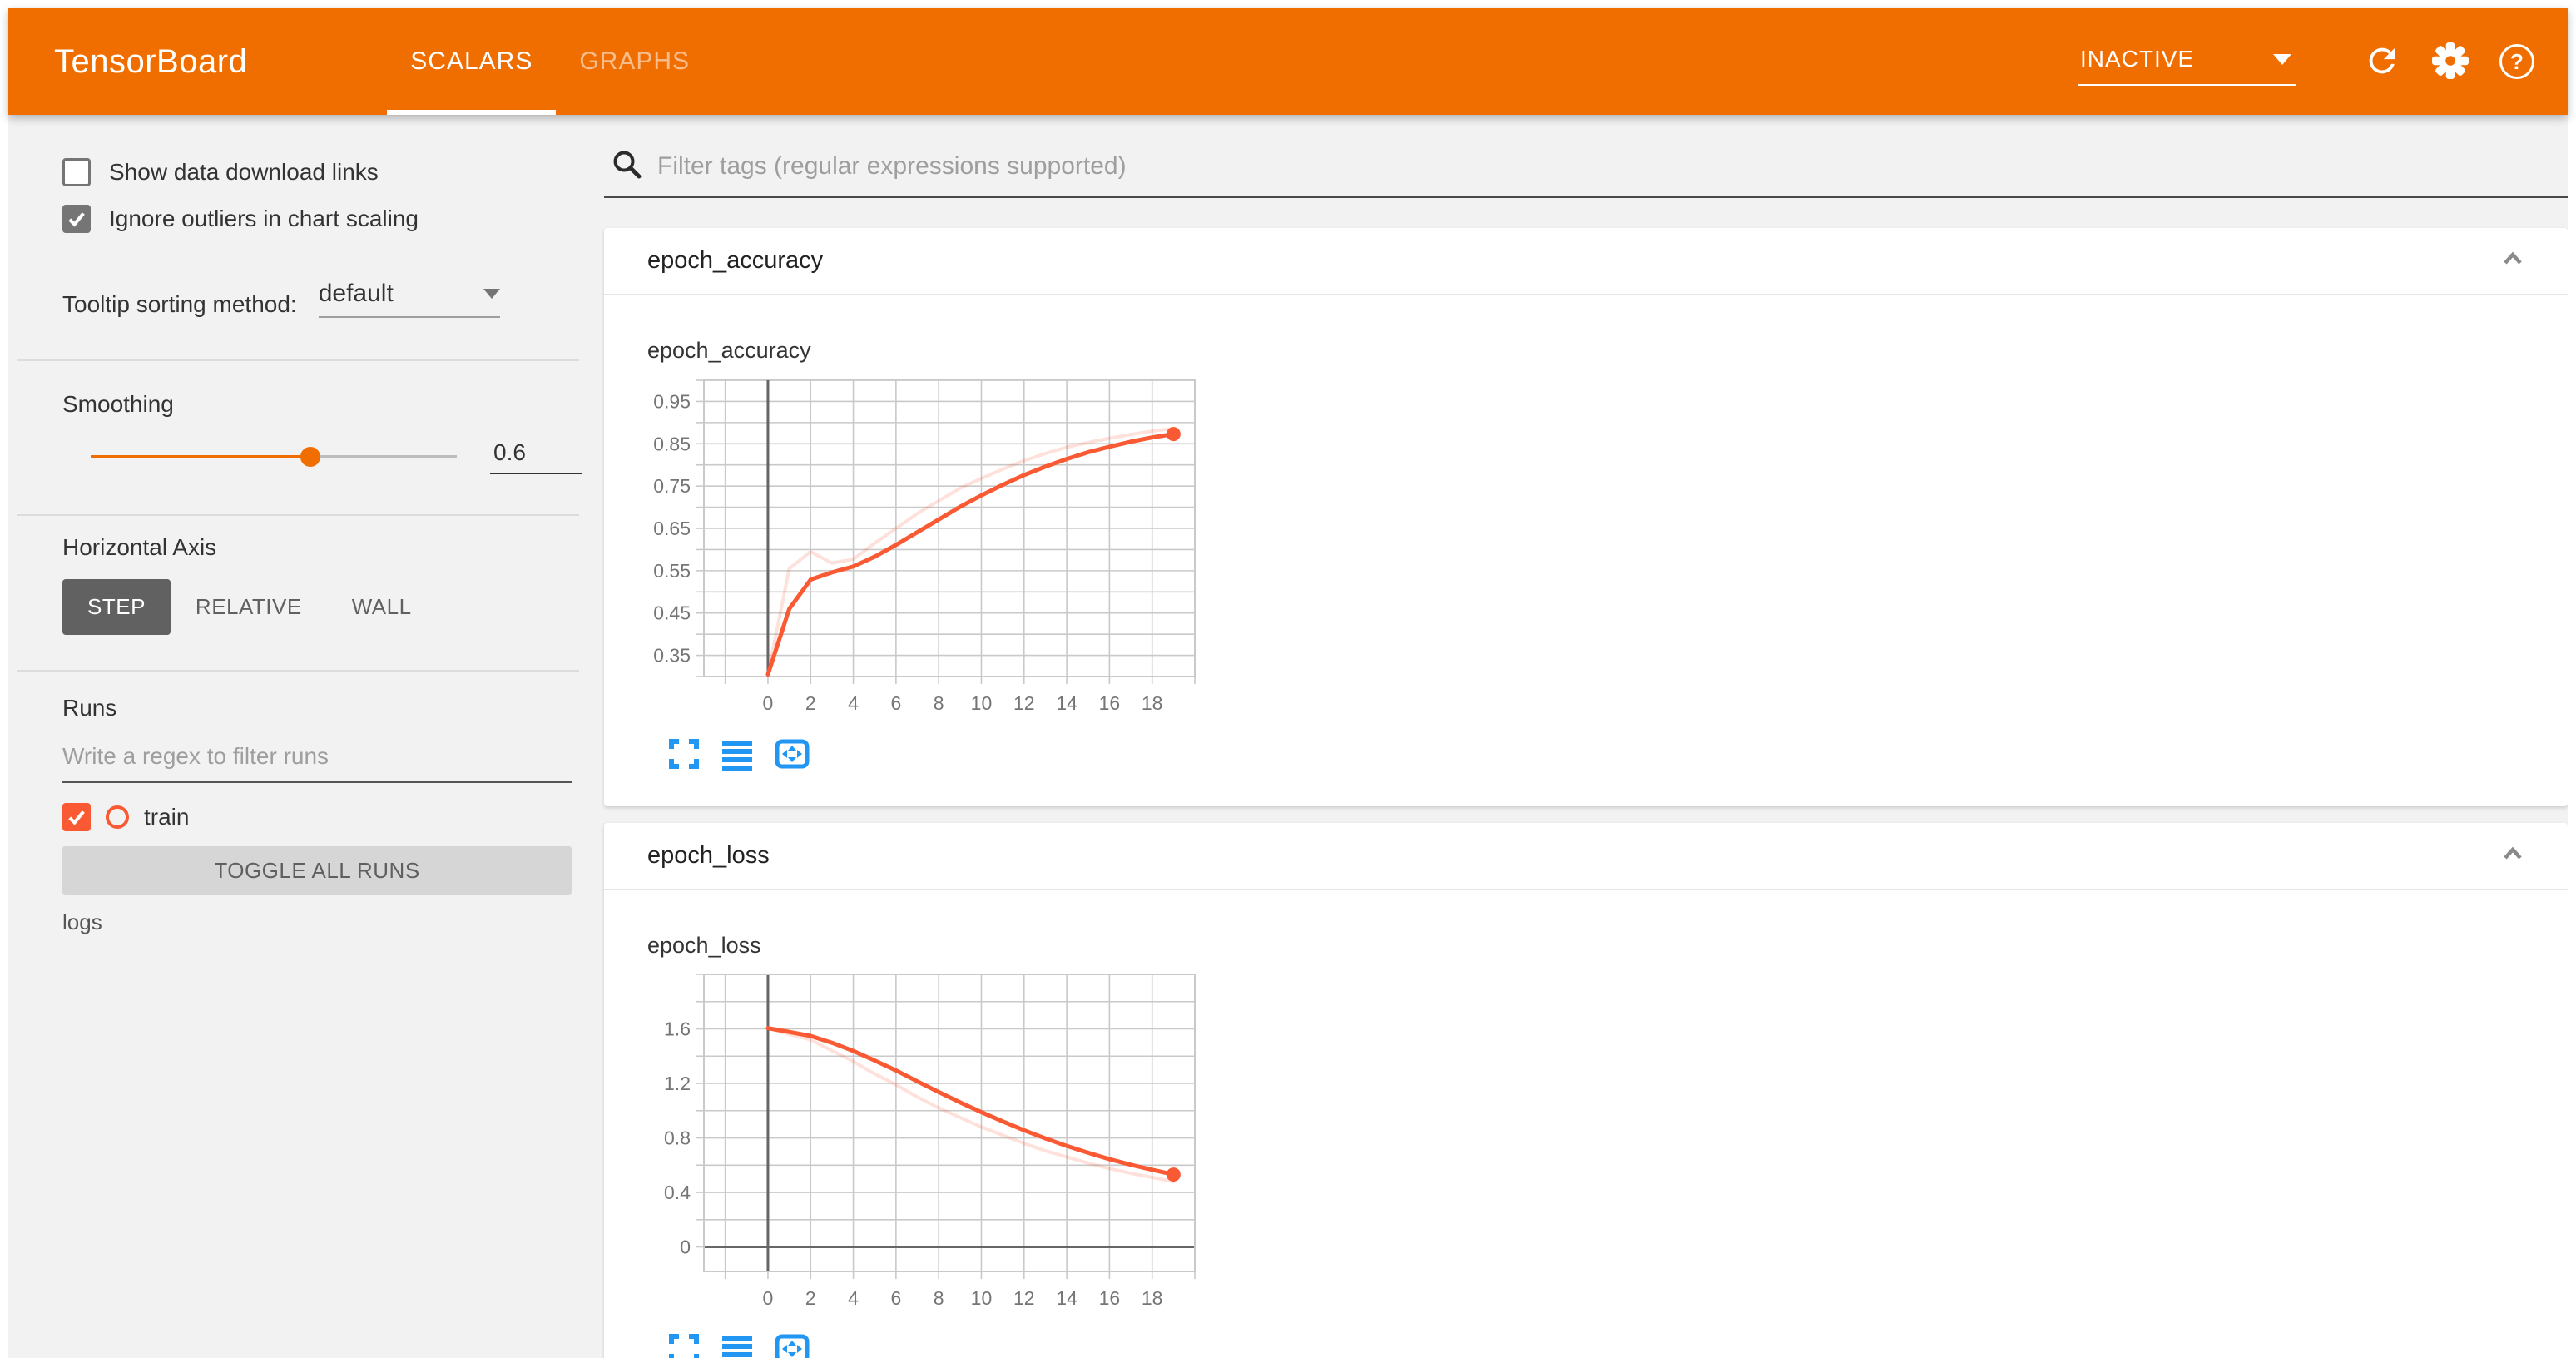 The width and height of the screenshot is (2576, 1358). Describe the element at coordinates (140, 547) in the screenshot. I see `horizontal-axis-label: Horizontal Axis` at that location.